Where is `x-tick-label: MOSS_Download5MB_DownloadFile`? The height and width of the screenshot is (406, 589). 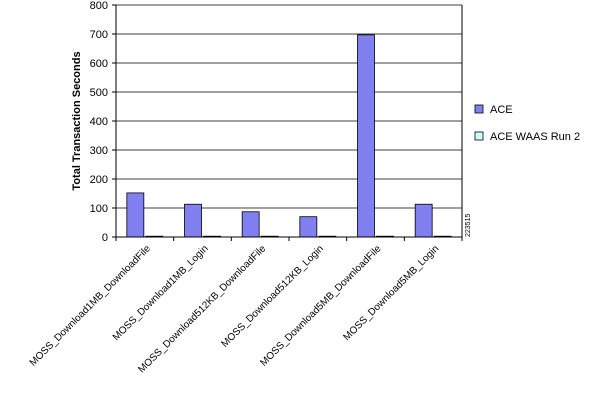
x-tick-label: MOSS_Download5MB_DownloadFile is located at coordinates (321, 306).